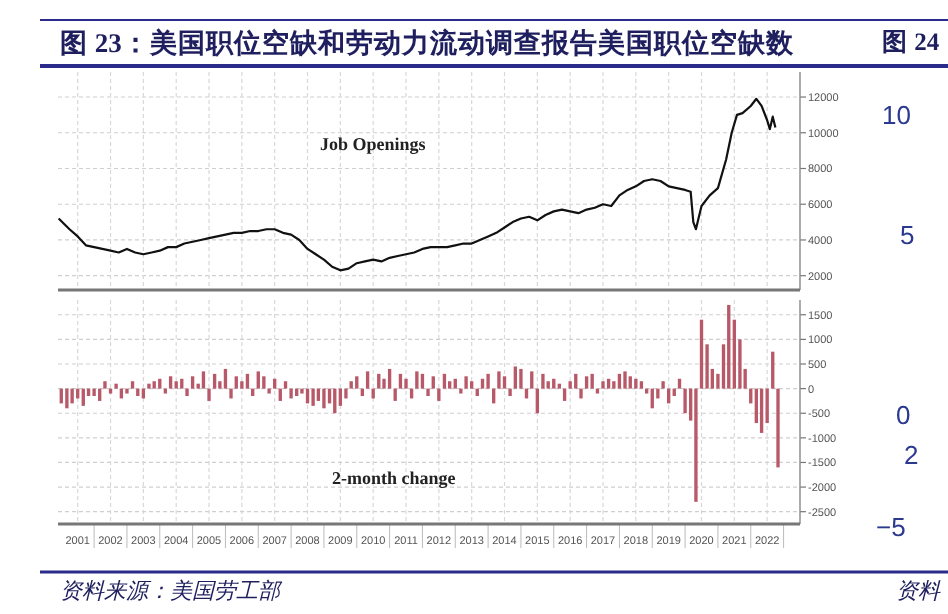 This screenshot has height=614, width=948. What do you see at coordinates (907, 235) in the screenshot?
I see `text: 5` at bounding box center [907, 235].